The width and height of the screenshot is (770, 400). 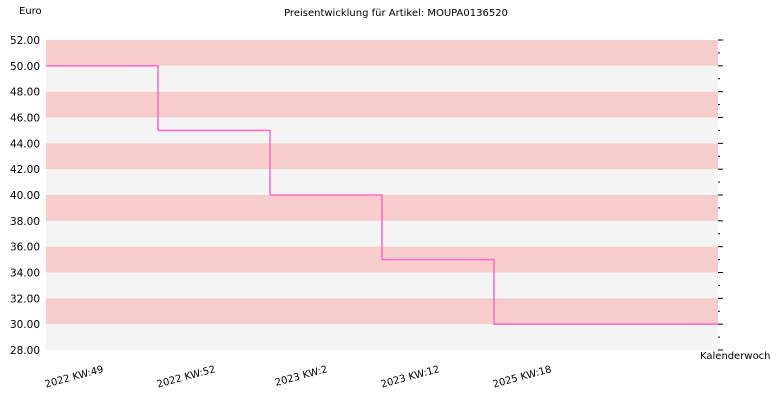 I want to click on y-tick-label: 36.00, so click(x=25, y=248).